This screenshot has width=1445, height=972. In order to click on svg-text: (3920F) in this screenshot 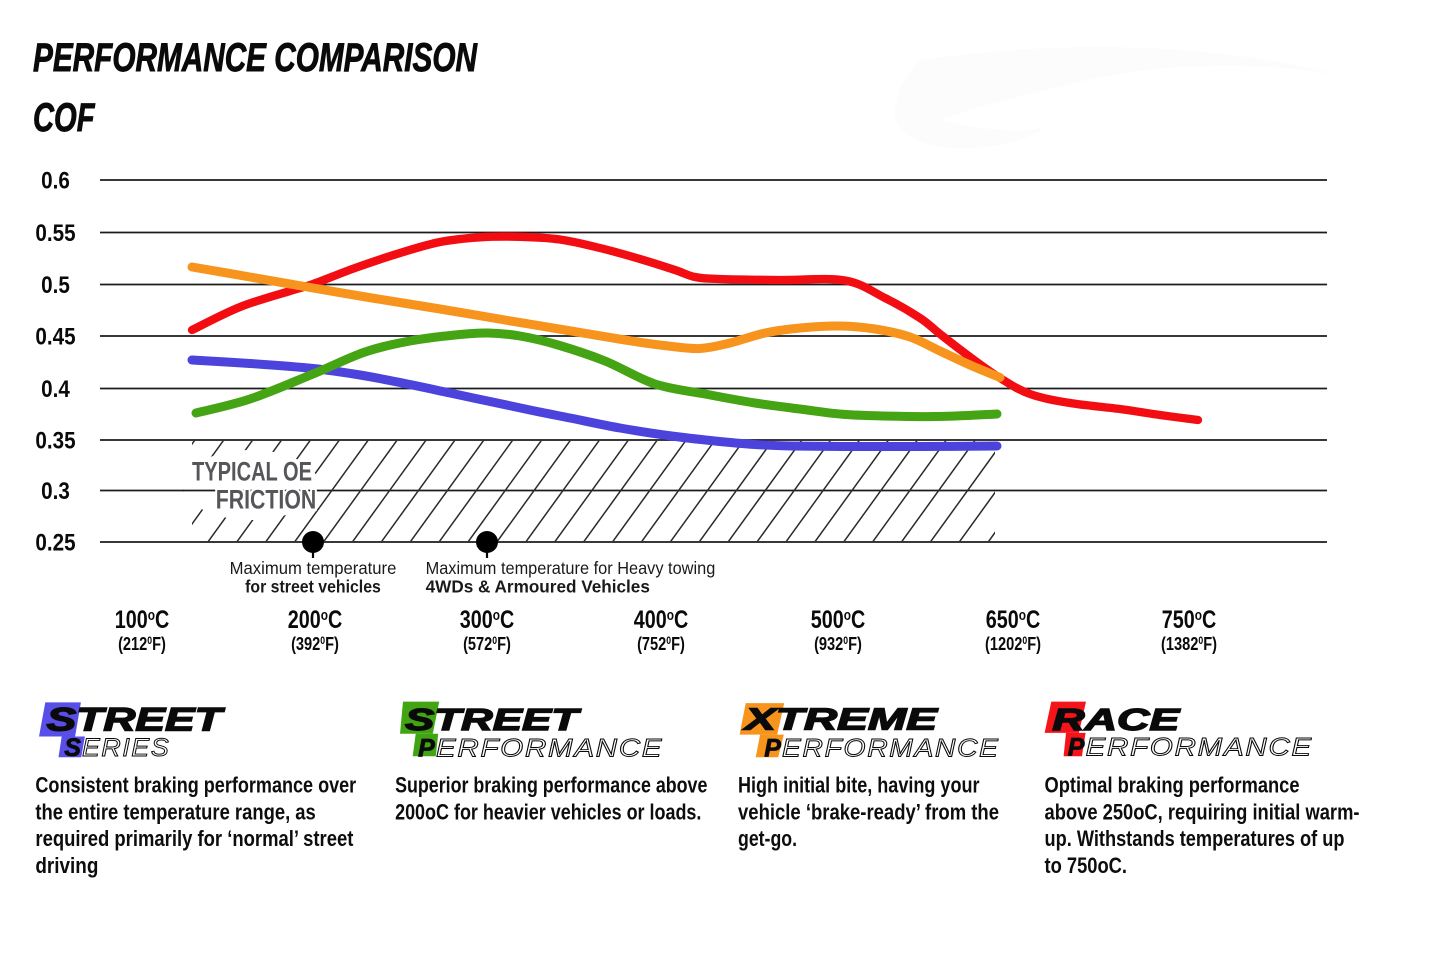, I will do `click(315, 643)`.